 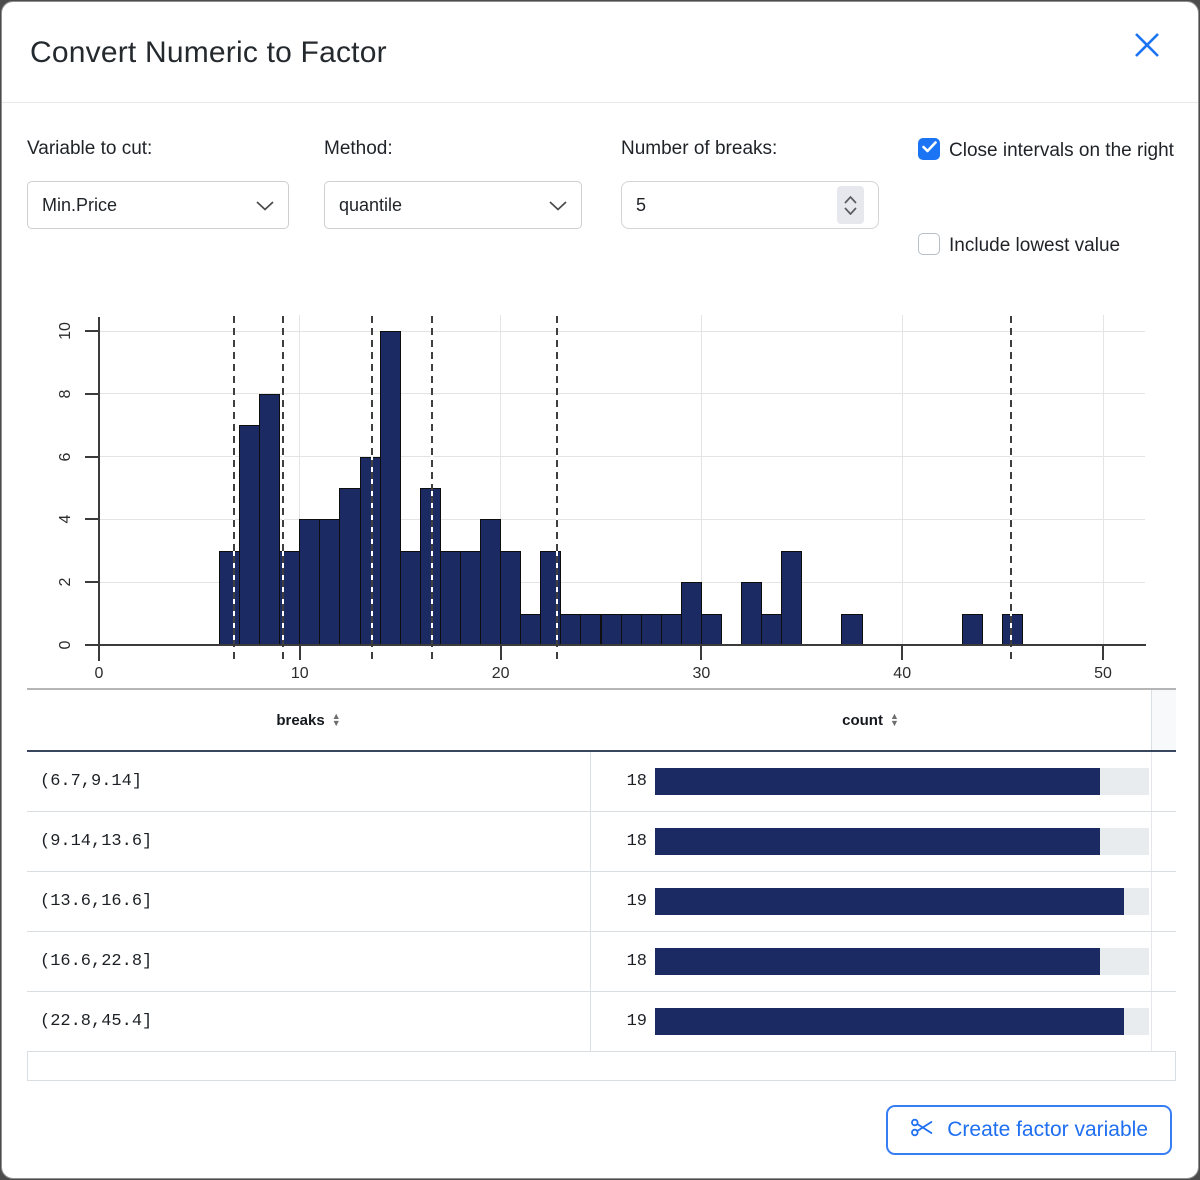 What do you see at coordinates (1103, 673) in the screenshot?
I see `x-tick-label: 50` at bounding box center [1103, 673].